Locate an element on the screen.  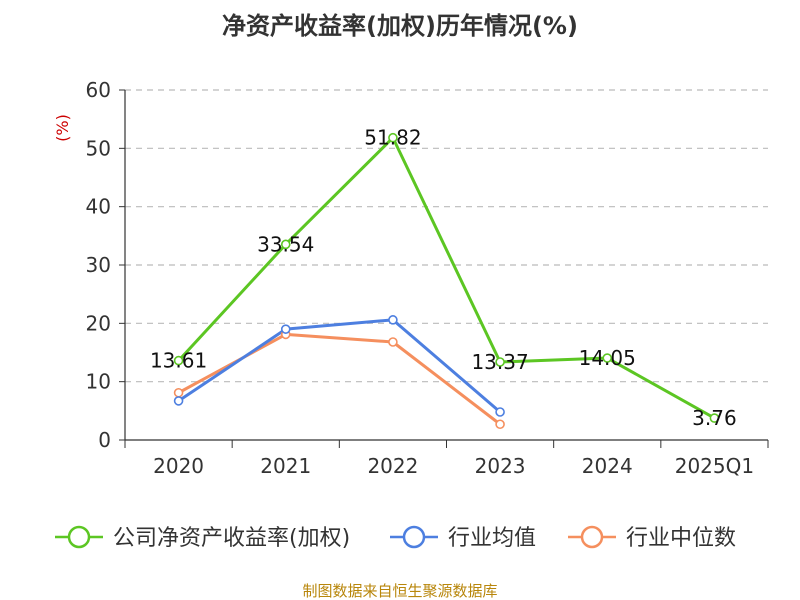
x-tick-label-2020: 2020 is located at coordinates (178, 466).